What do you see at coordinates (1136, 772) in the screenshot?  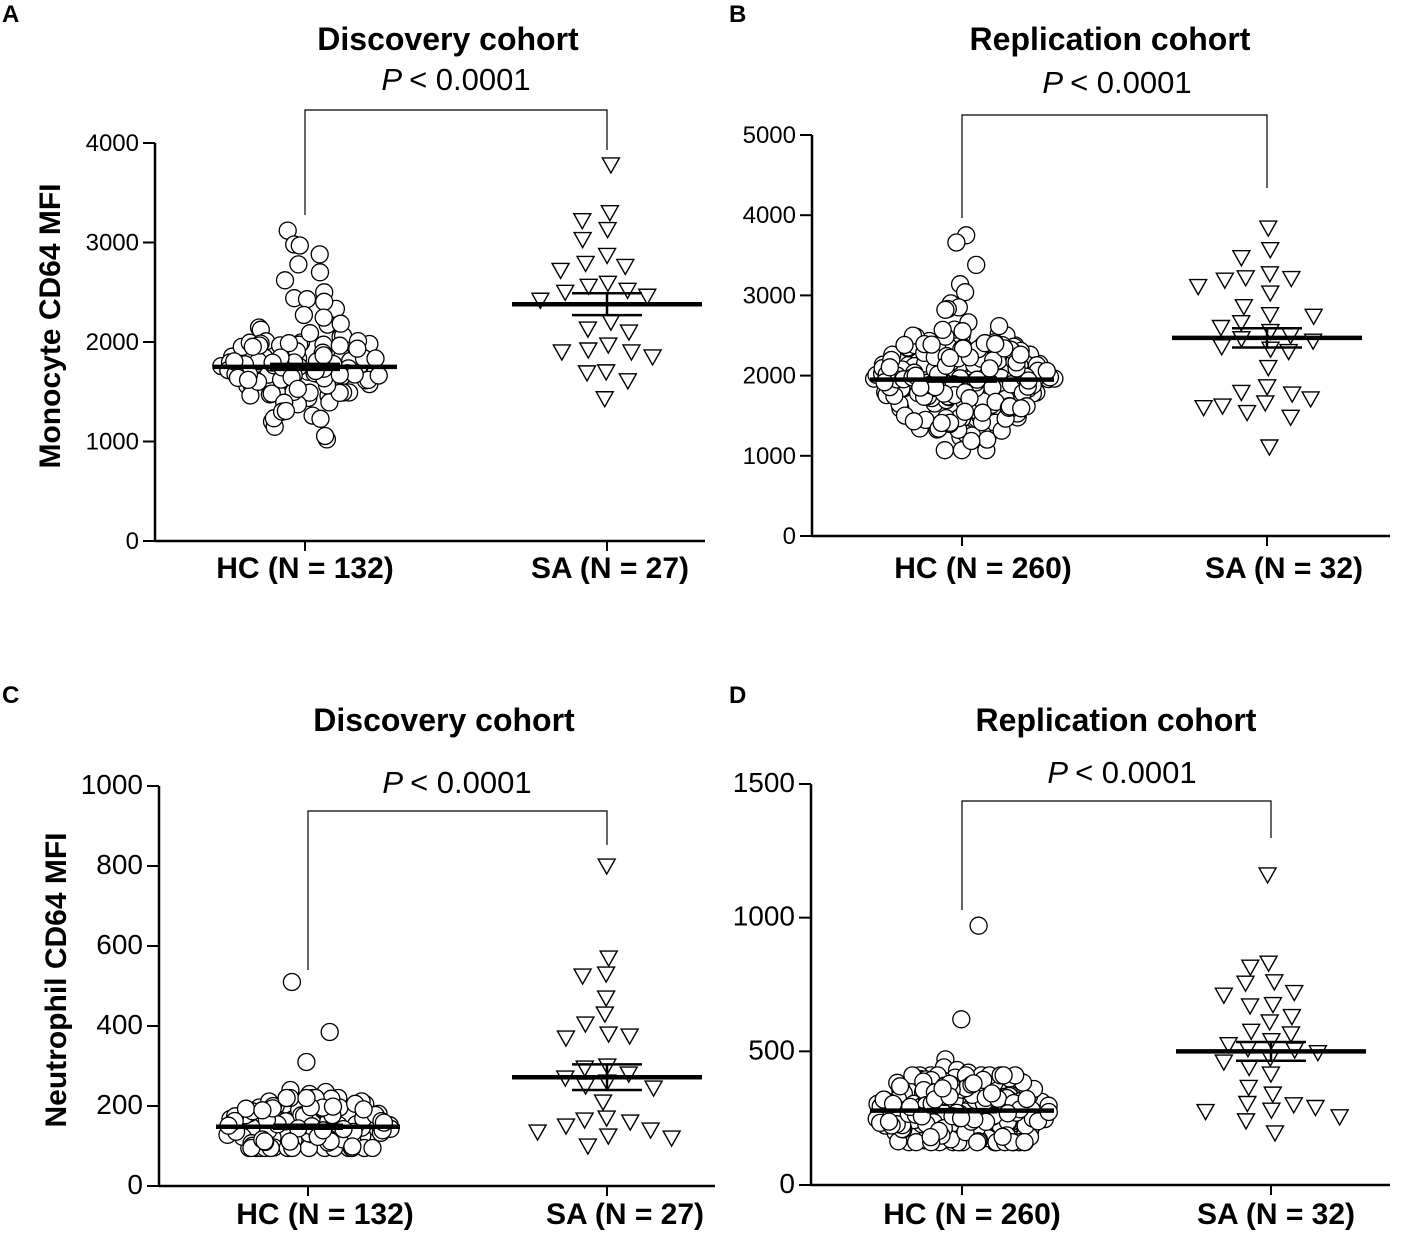 I see `p-value: < 0.0001` at bounding box center [1136, 772].